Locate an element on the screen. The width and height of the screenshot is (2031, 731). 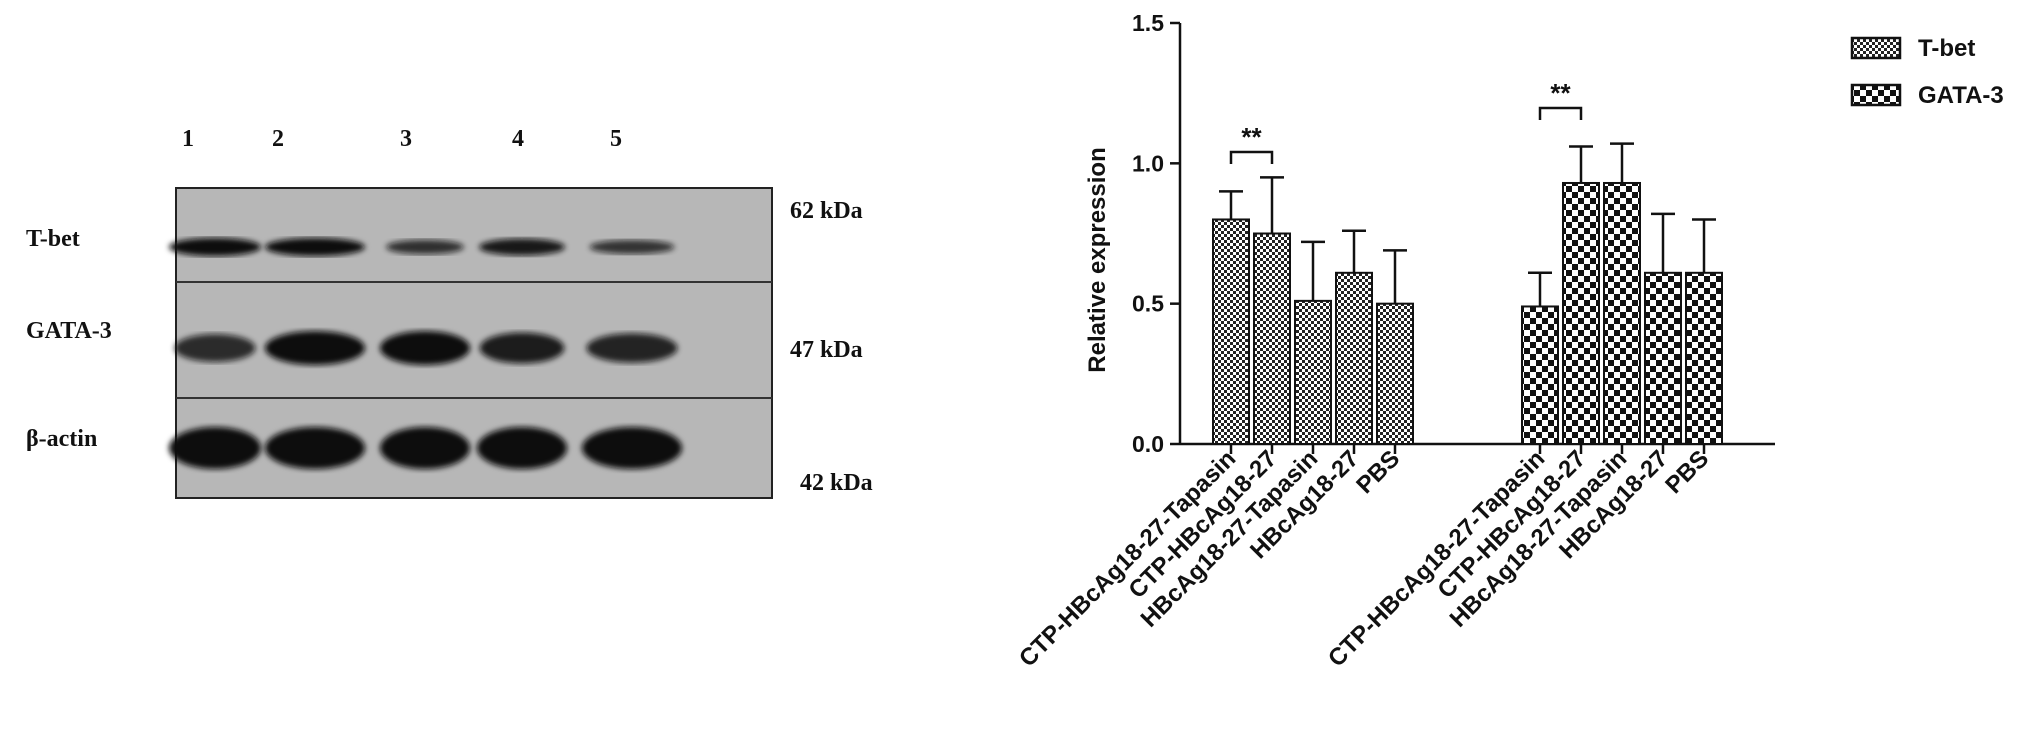
lane-labels: 1 2 3 4 5 is located at coordinates (402, 139).